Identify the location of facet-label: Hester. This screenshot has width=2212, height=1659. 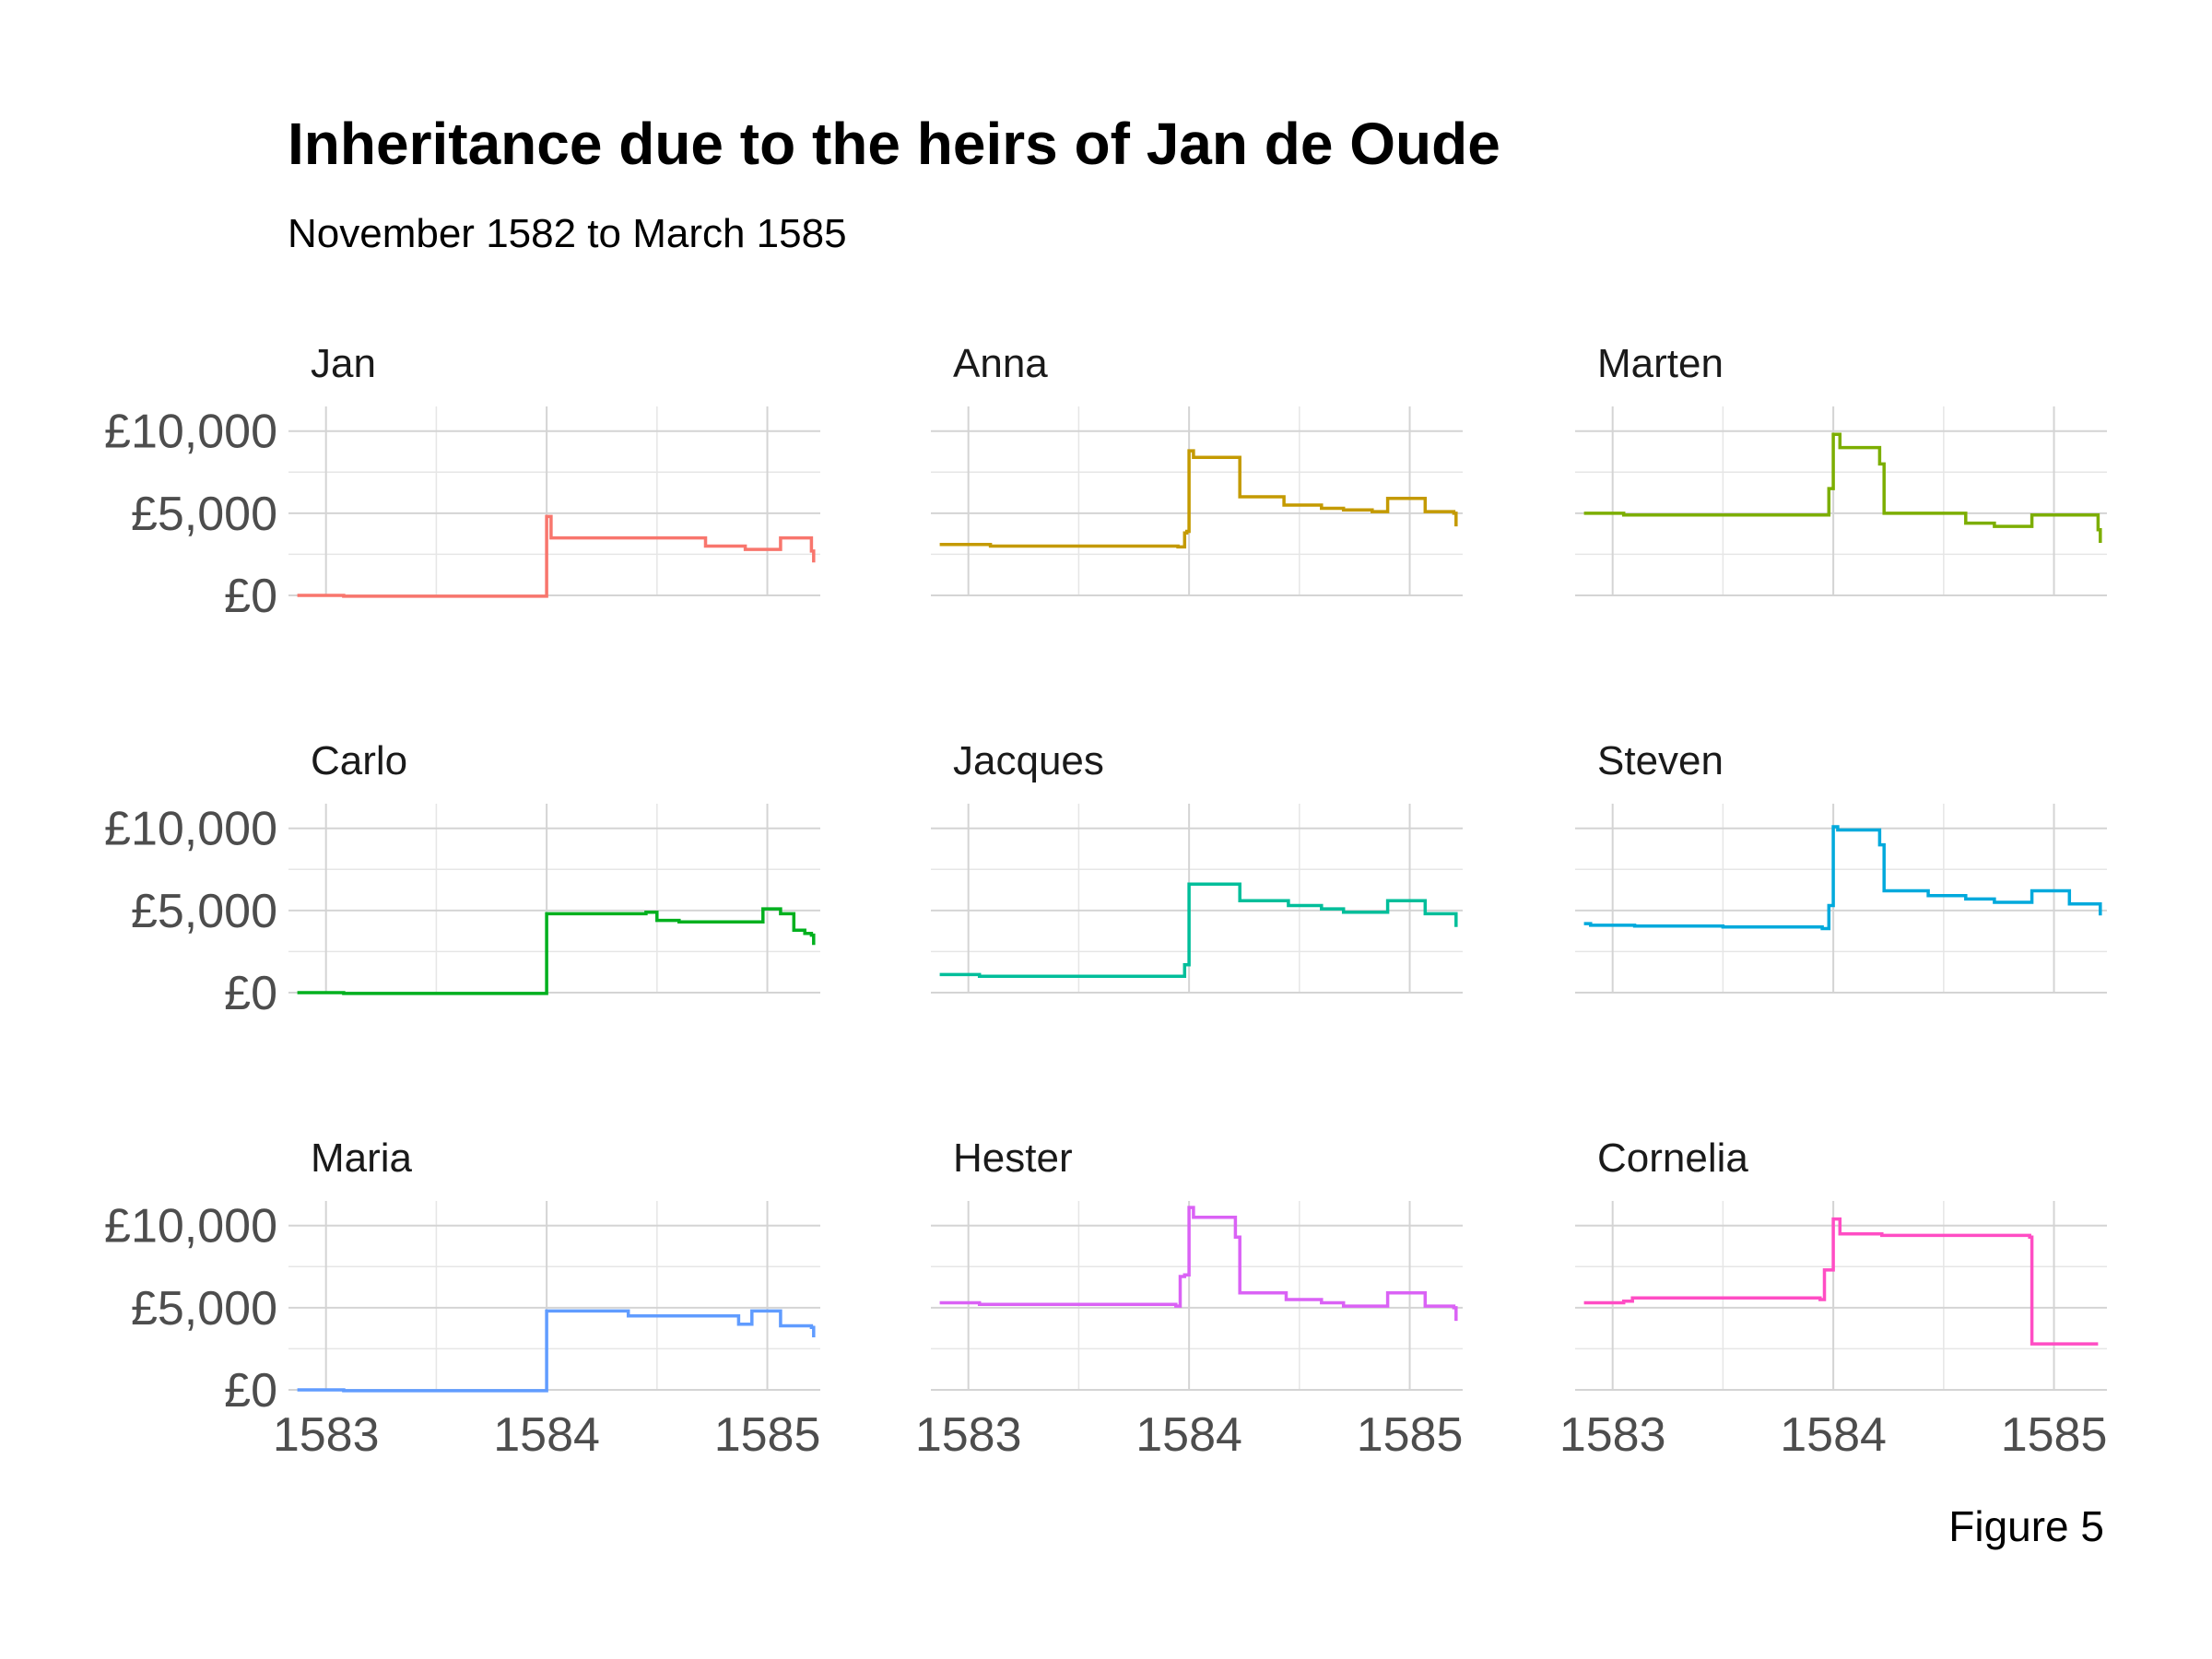
(1013, 1158).